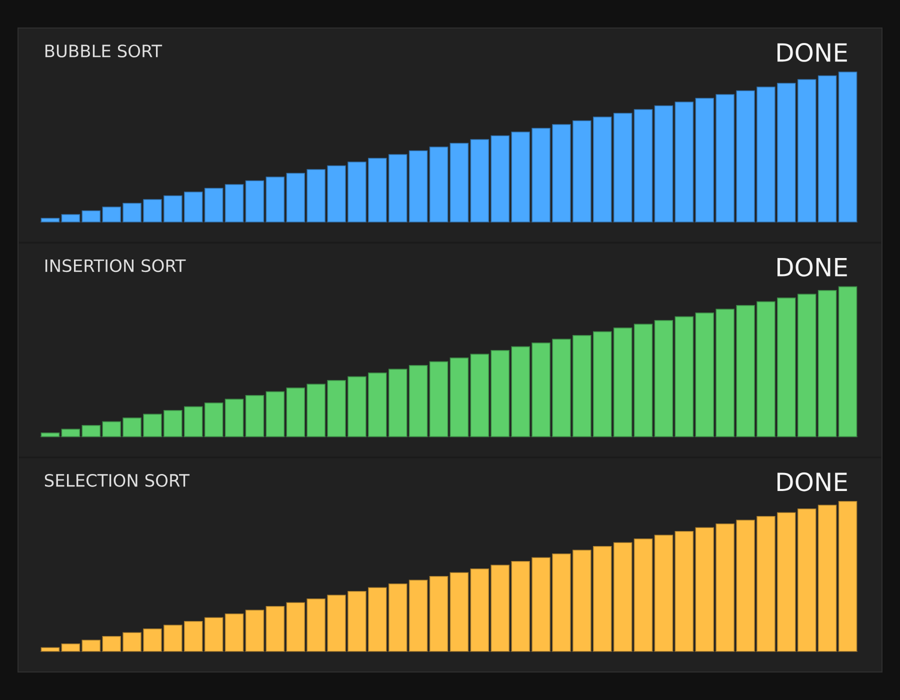  Describe the element at coordinates (115, 265) in the screenshot. I see `chart-title: INSERTION SORT` at that location.